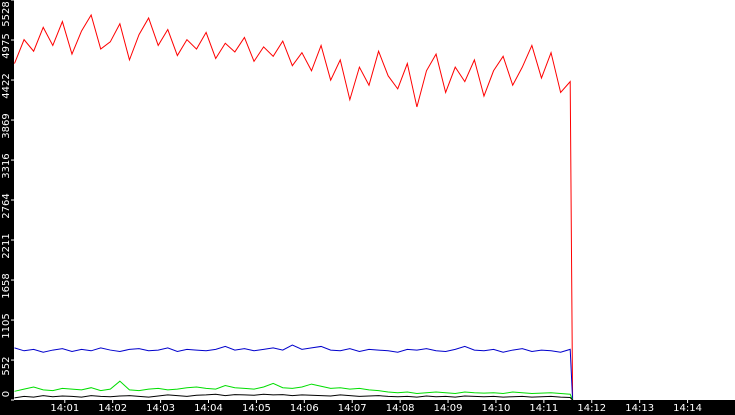  Describe the element at coordinates (367, 407) in the screenshot. I see `x-axis-band` at that location.